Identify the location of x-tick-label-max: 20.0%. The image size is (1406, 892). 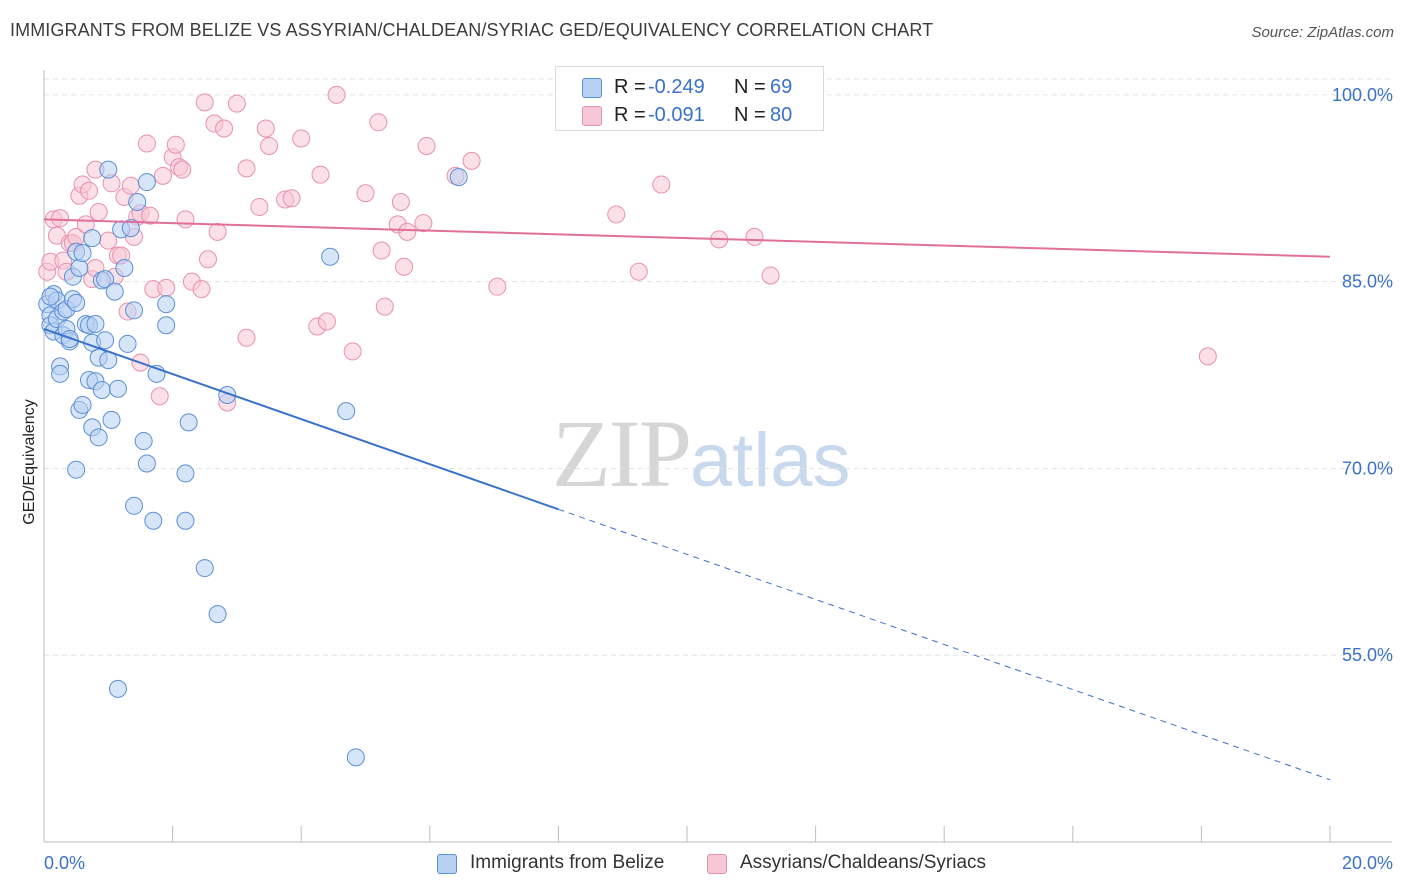
(1367, 863).